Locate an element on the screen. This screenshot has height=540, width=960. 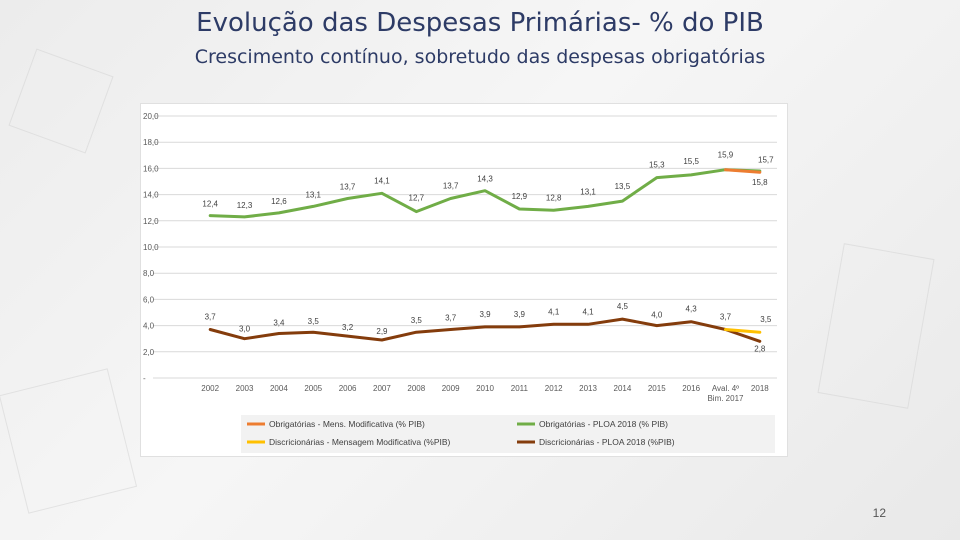
x-tick-label: 2005 is located at coordinates (313, 388).